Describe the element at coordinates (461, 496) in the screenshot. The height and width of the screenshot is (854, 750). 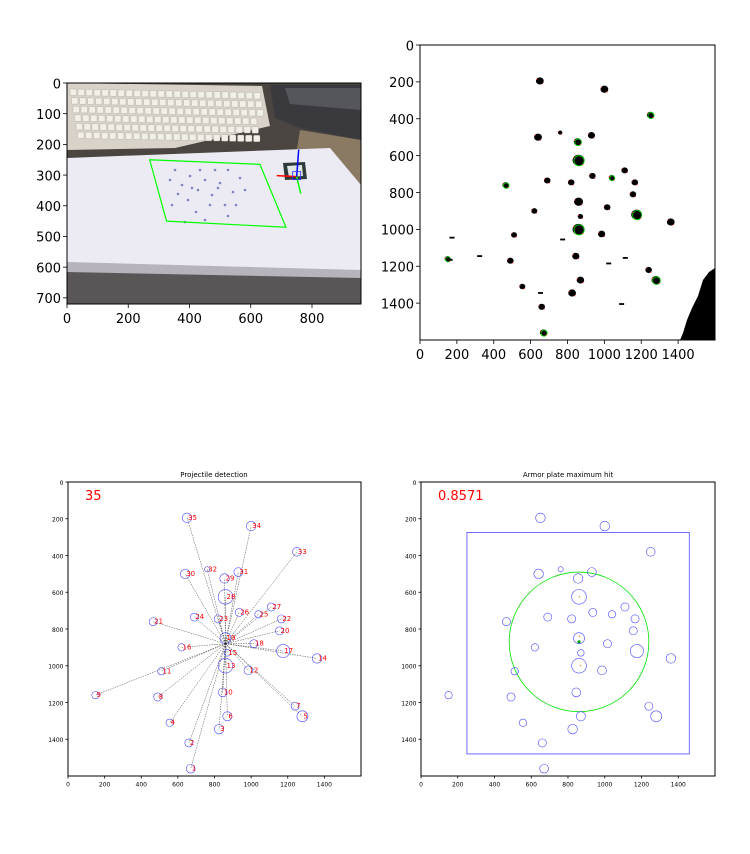
I see `hit-ratio: 0.8571` at that location.